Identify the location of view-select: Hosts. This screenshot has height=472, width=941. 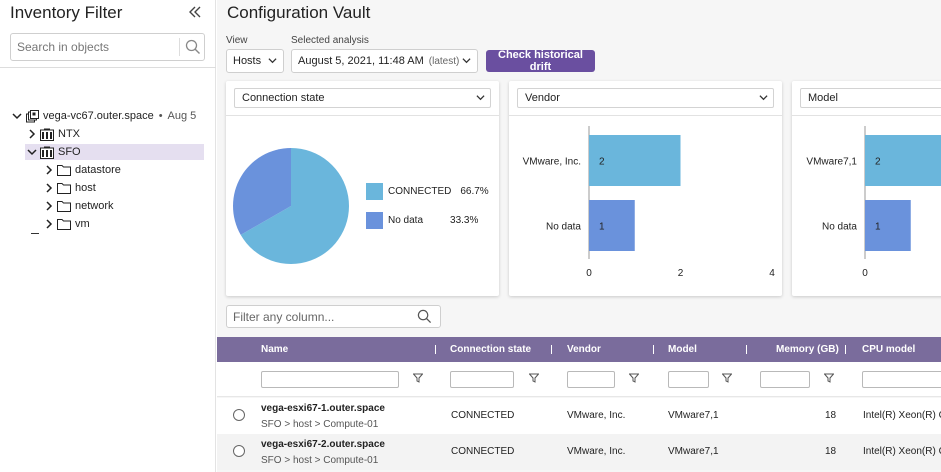
(255, 61).